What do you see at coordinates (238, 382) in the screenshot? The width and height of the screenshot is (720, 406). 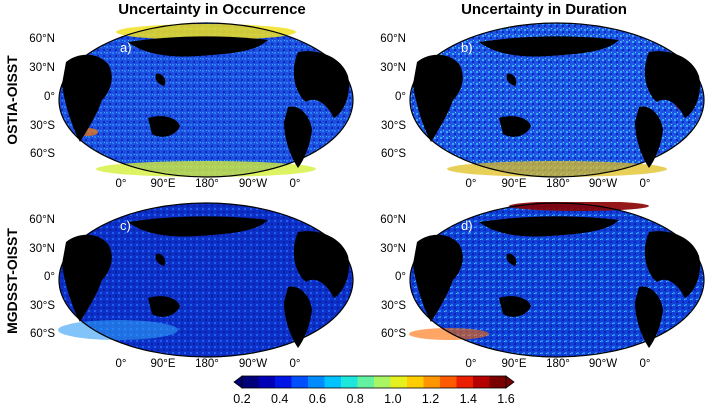 I see `colorbar-min-arrow` at bounding box center [238, 382].